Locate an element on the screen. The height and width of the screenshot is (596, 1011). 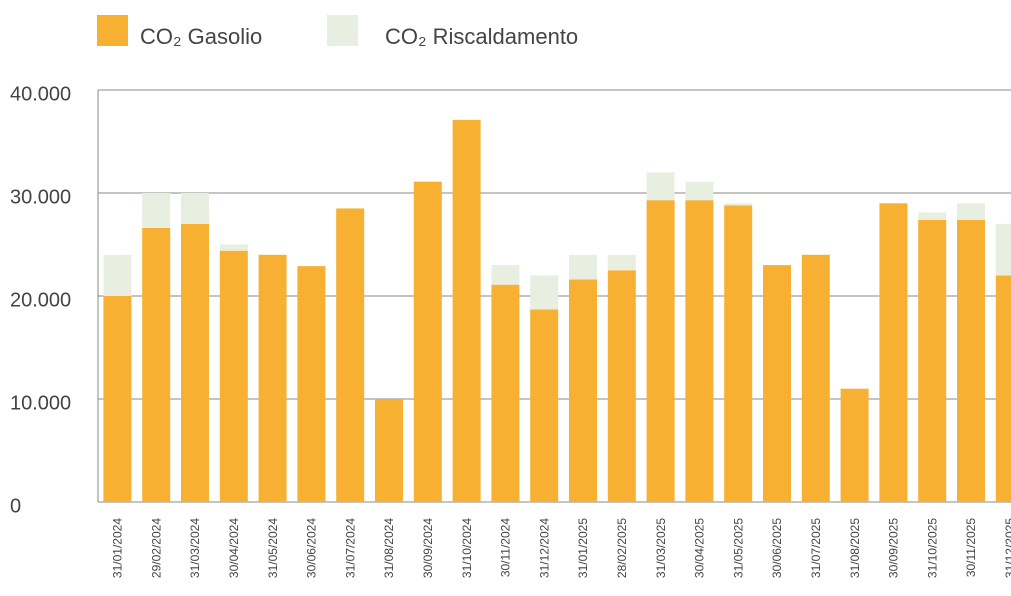
x-tick-label: 28/02/2025 is located at coordinates (622, 548).